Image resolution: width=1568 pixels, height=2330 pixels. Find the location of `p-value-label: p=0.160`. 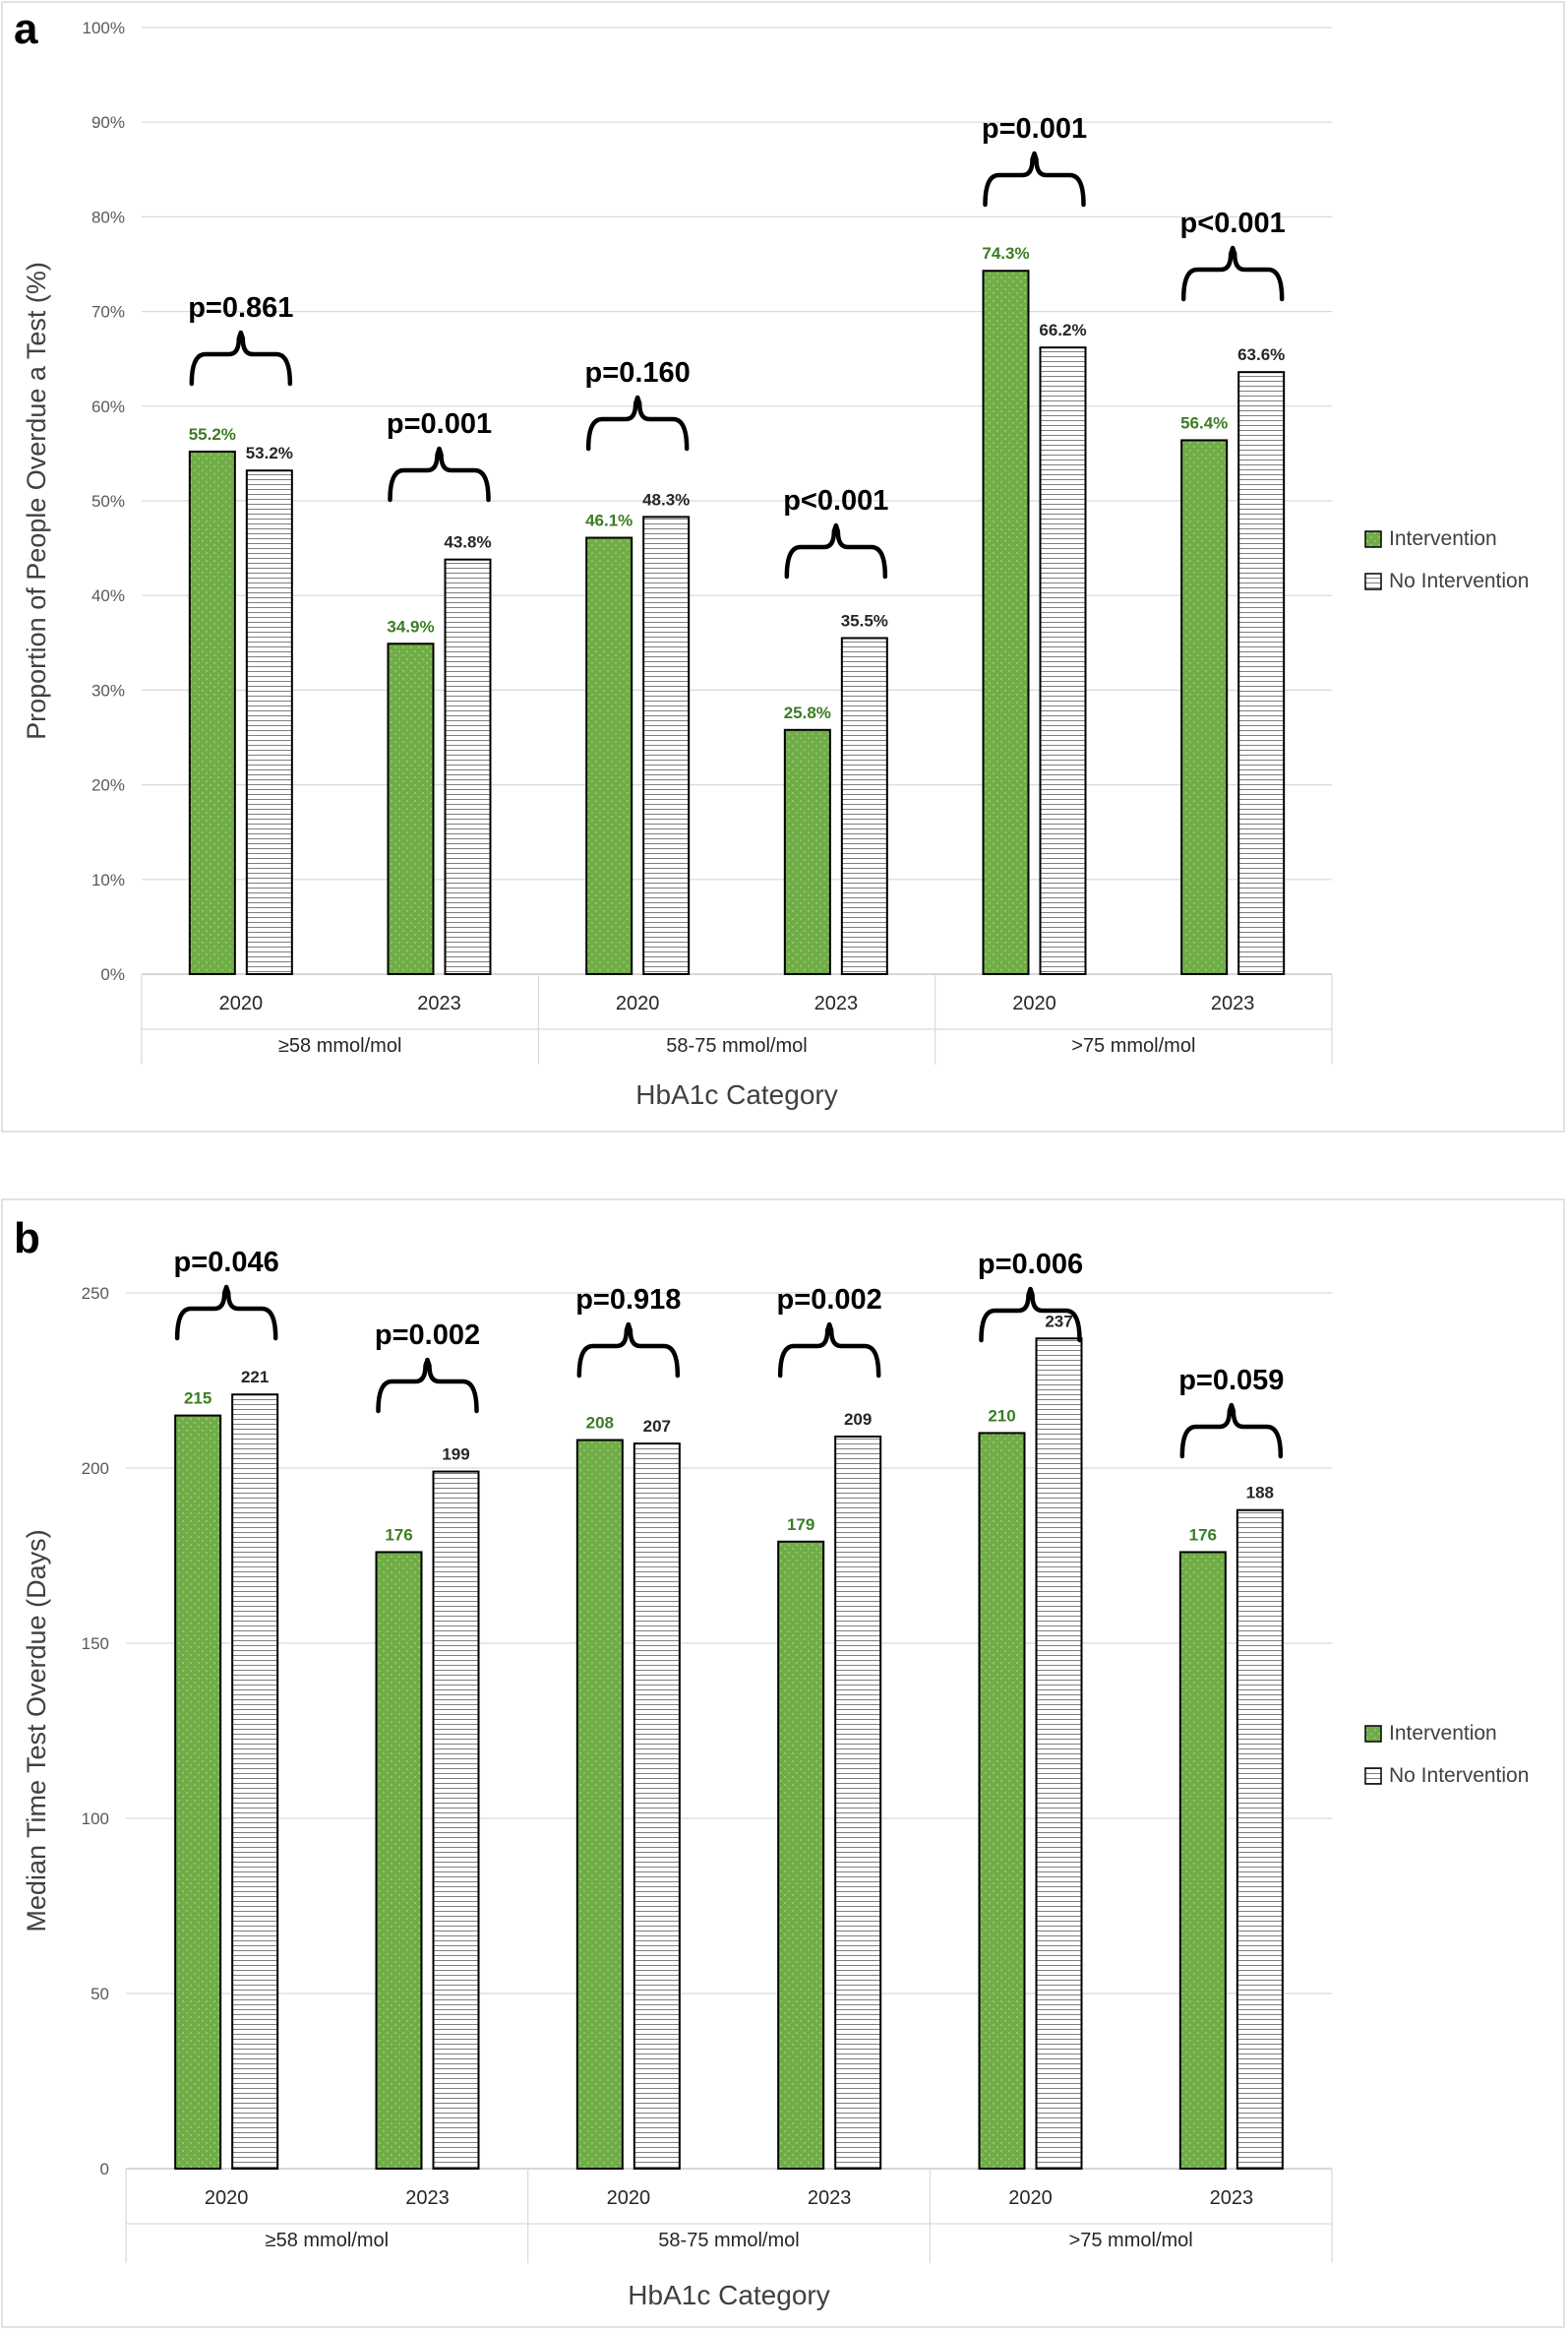

p-value-label: p=0.160 is located at coordinates (638, 373).